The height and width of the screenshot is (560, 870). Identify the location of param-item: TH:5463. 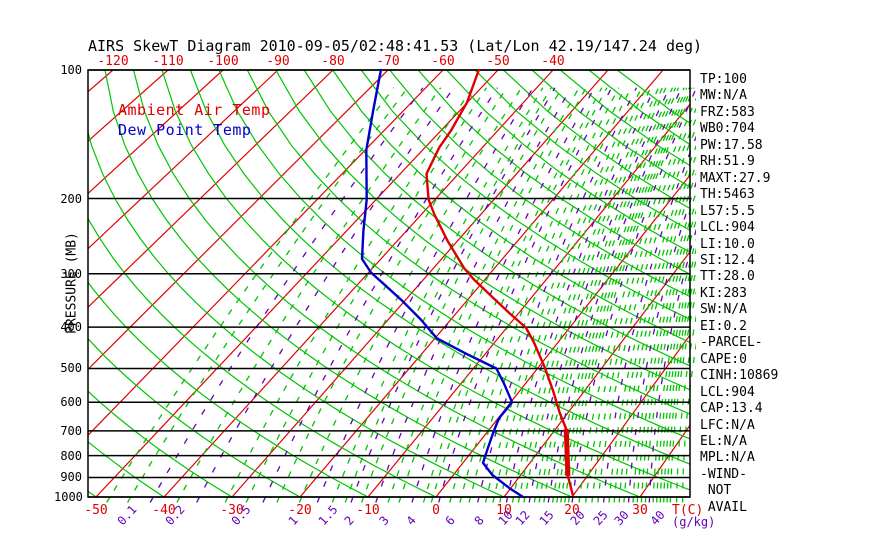
(727, 195).